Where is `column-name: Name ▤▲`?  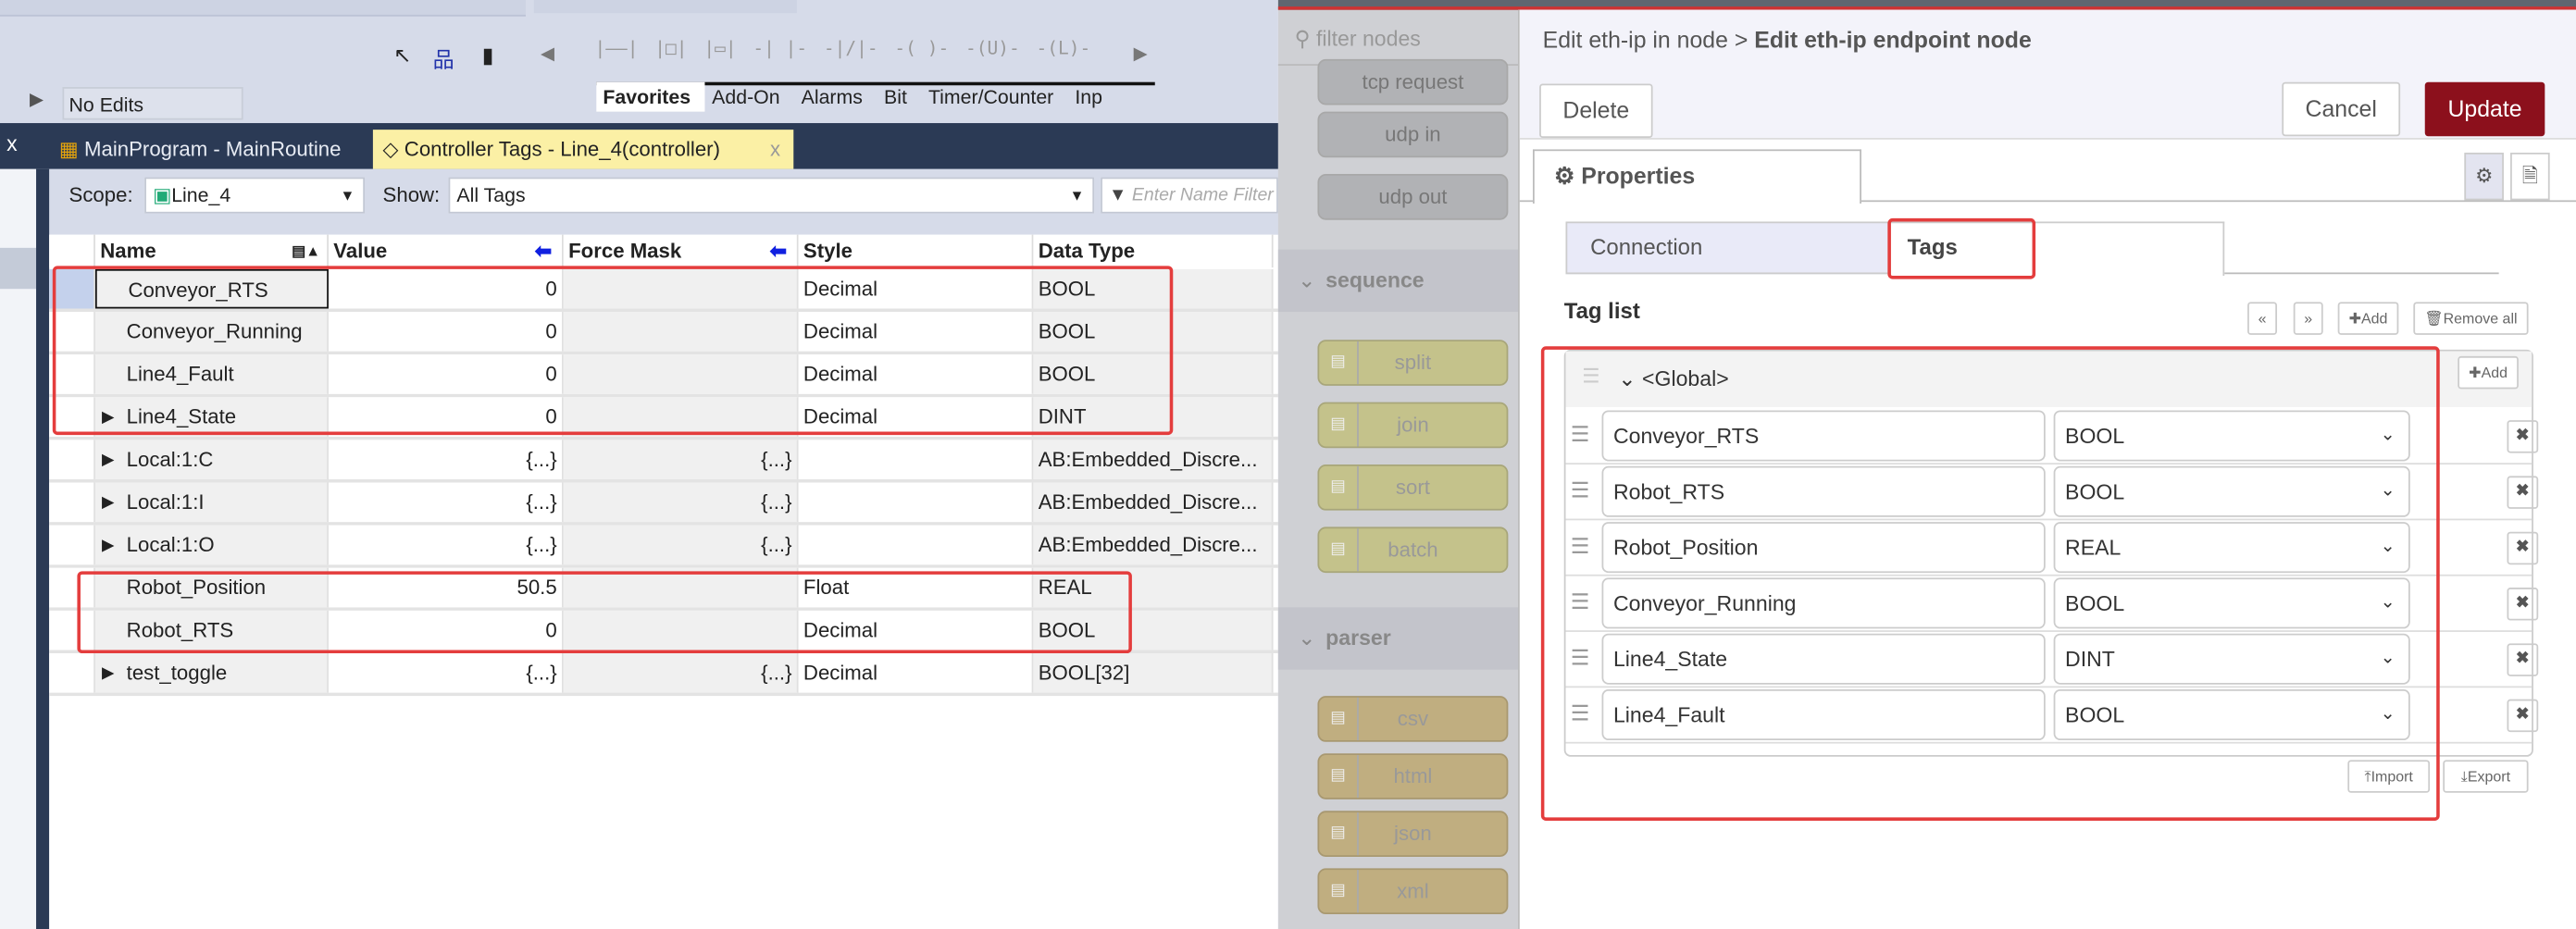
column-name: Name ▤▲ is located at coordinates (211, 251).